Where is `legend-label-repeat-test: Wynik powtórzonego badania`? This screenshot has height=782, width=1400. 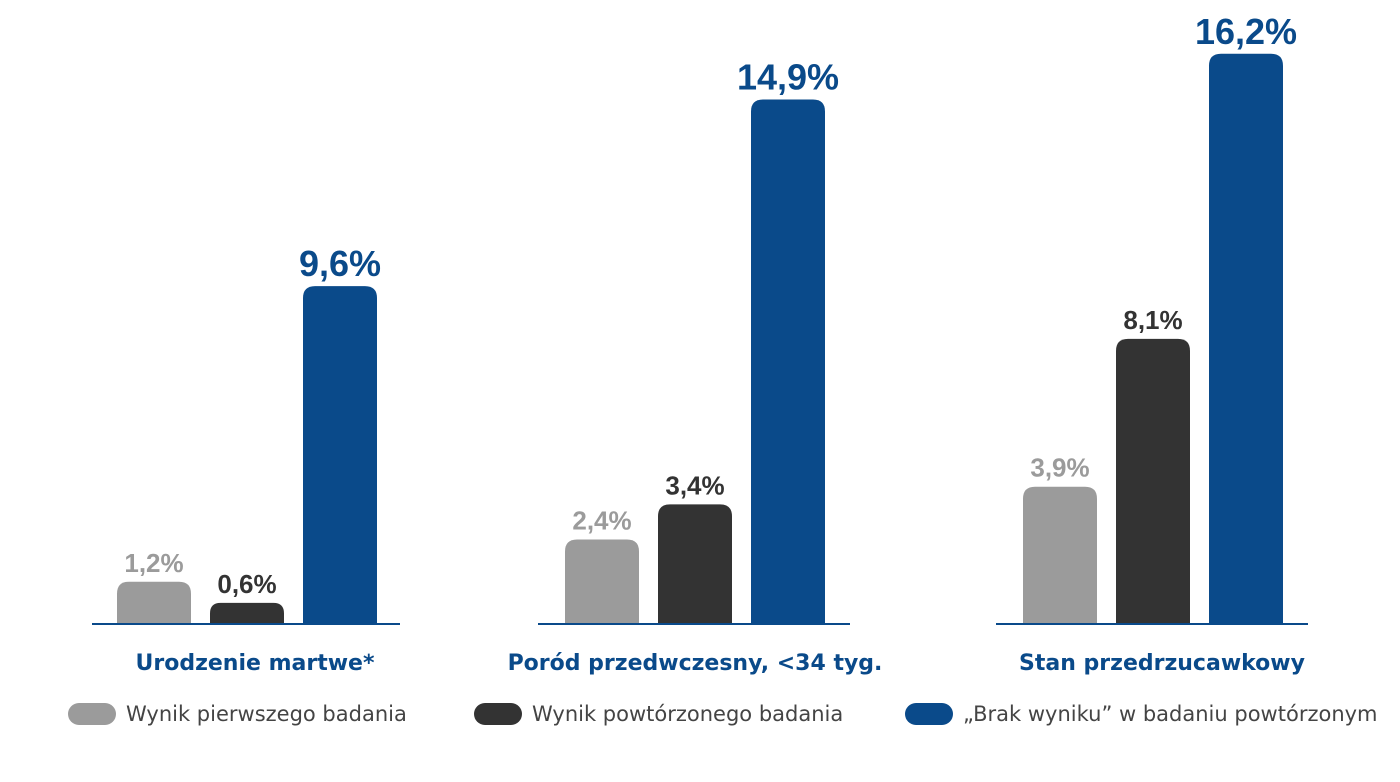 legend-label-repeat-test: Wynik powtórzonego badania is located at coordinates (688, 714).